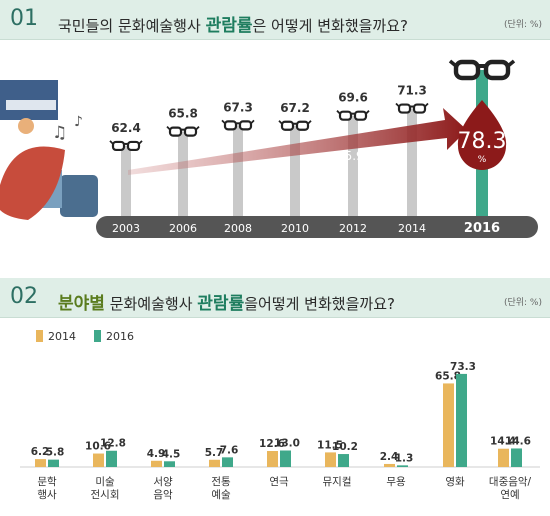 This screenshot has height=516, width=550. Describe the element at coordinates (120, 336) in the screenshot. I see `legend-label: 2016` at that location.